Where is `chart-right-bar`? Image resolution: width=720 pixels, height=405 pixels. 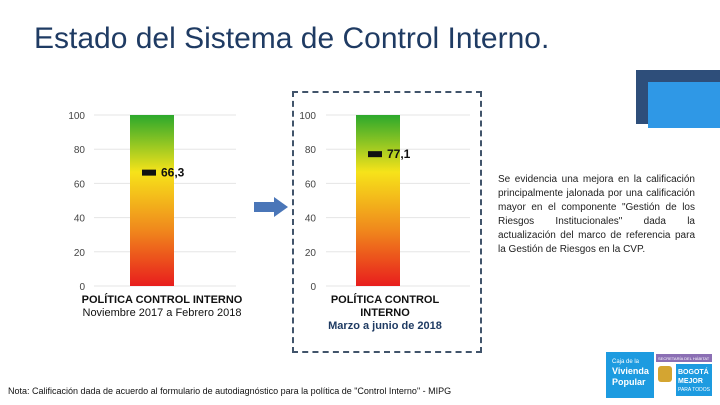 chart-right-bar is located at coordinates (378, 200).